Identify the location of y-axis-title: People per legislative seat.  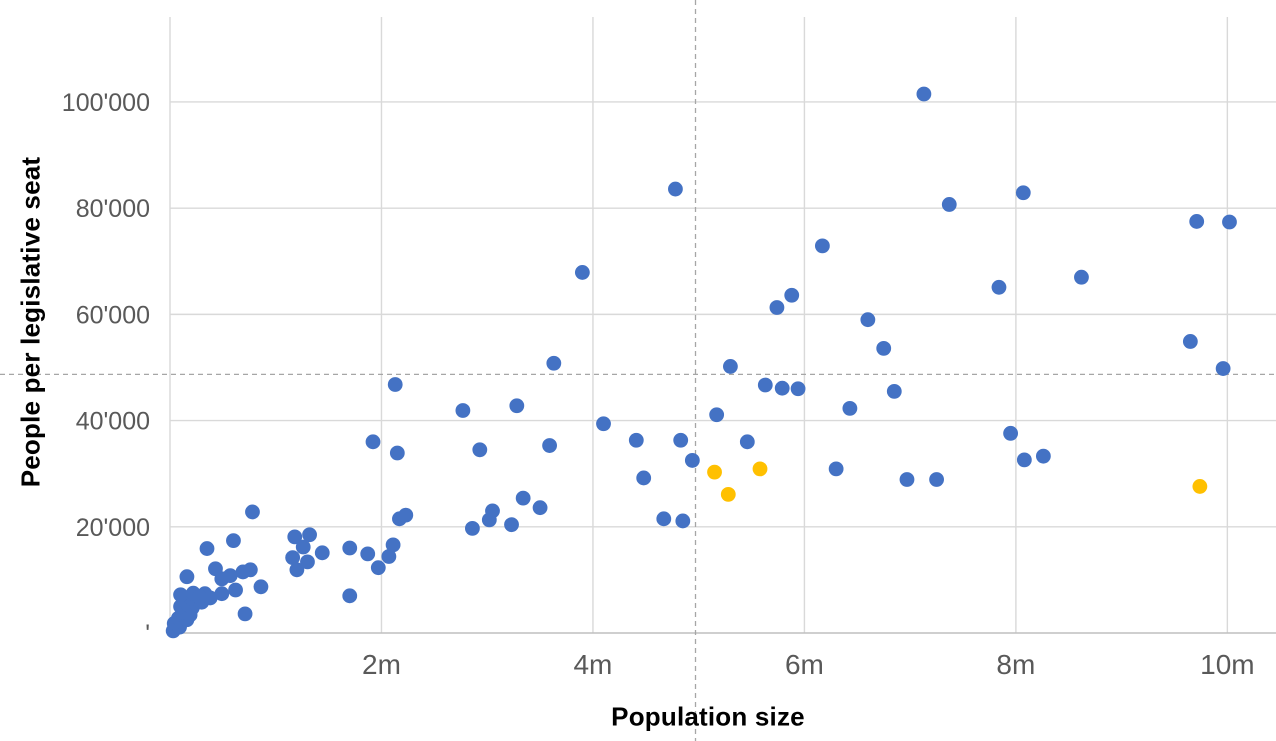
(30, 322).